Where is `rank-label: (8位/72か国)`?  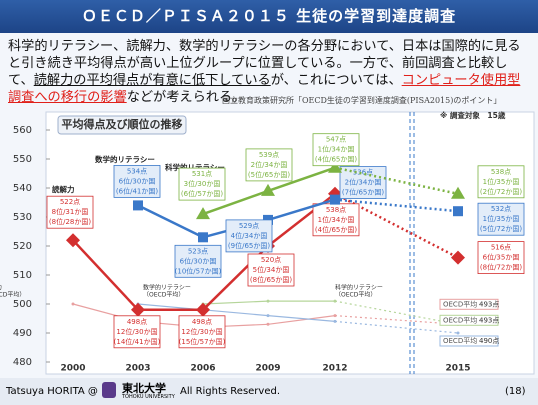 rank-label: (8位/72か国) is located at coordinates (501, 267).